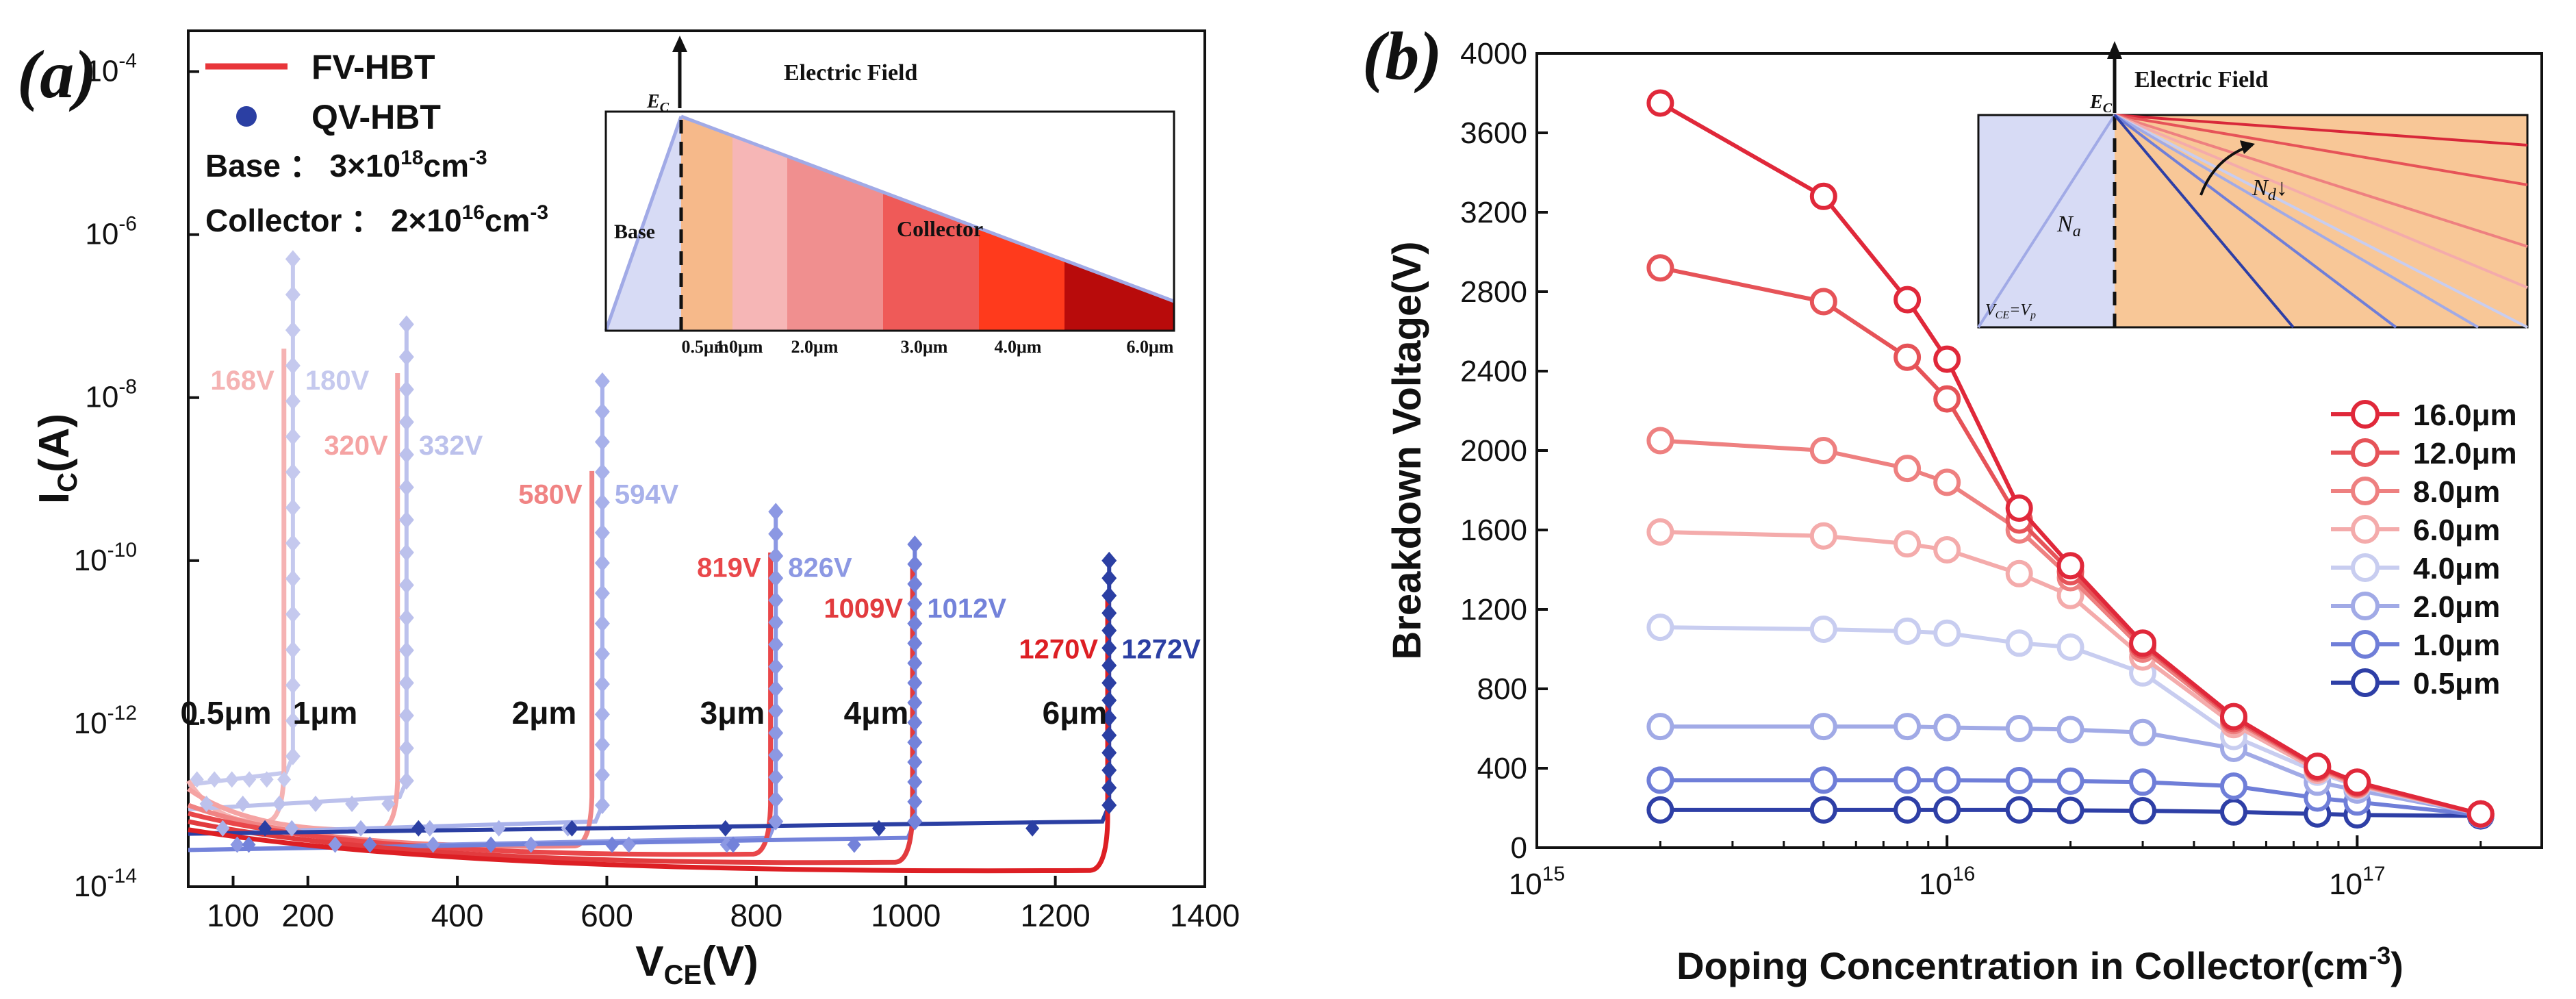  I want to click on panel-b-ytick-label: 2000, so click(1494, 451).